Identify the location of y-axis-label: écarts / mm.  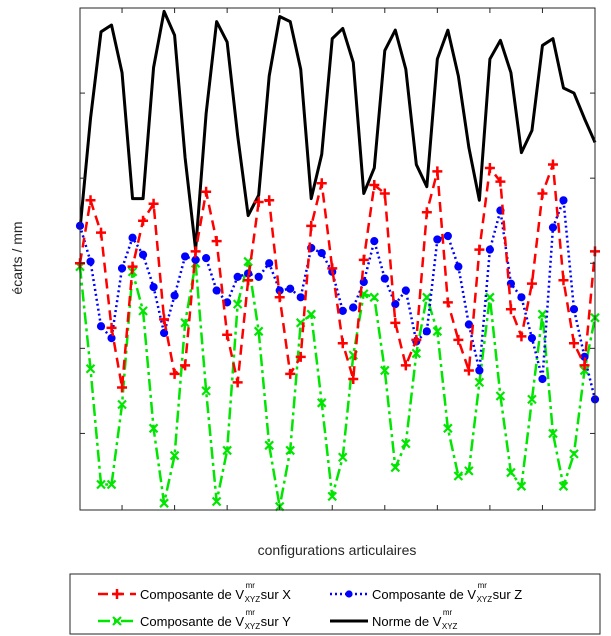
(17, 257).